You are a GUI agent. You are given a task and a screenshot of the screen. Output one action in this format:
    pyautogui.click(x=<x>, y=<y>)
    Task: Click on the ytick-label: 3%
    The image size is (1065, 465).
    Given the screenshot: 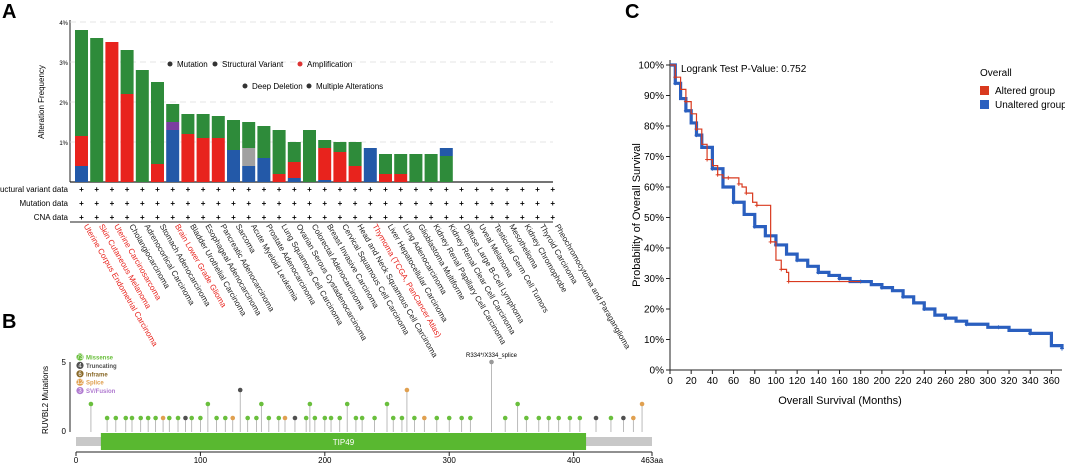 What is the action you would take?
    pyautogui.click(x=63, y=64)
    